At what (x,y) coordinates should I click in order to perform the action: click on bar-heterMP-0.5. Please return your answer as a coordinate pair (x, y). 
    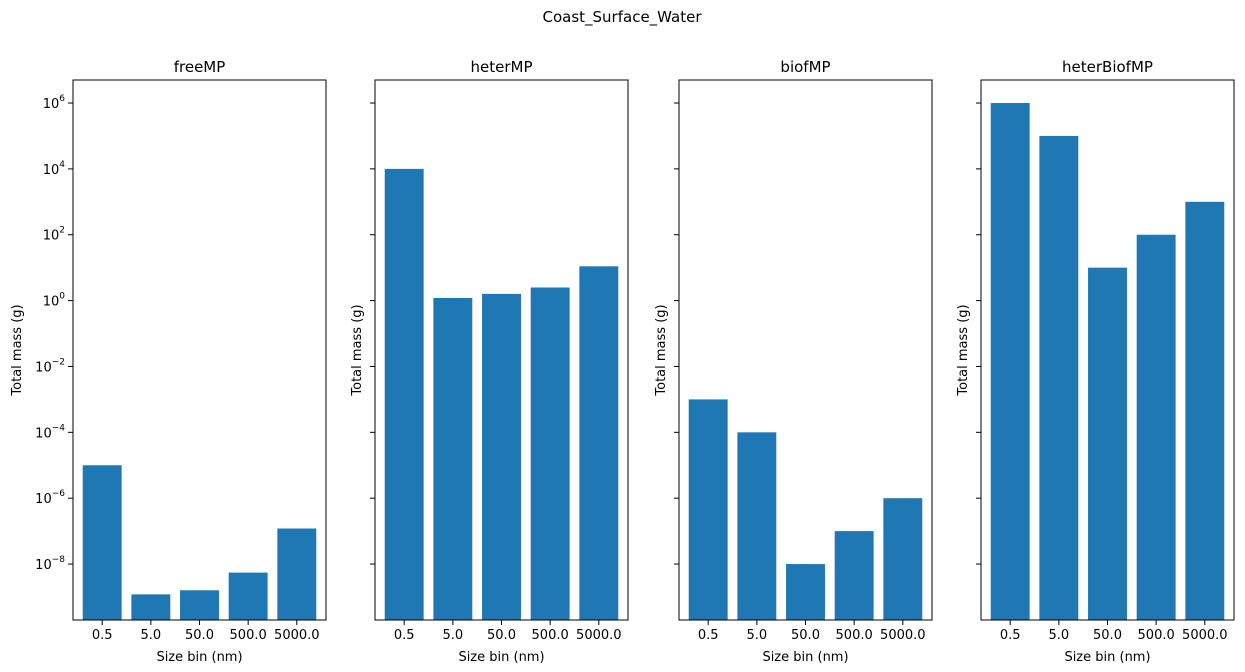
    Looking at the image, I should click on (404, 394).